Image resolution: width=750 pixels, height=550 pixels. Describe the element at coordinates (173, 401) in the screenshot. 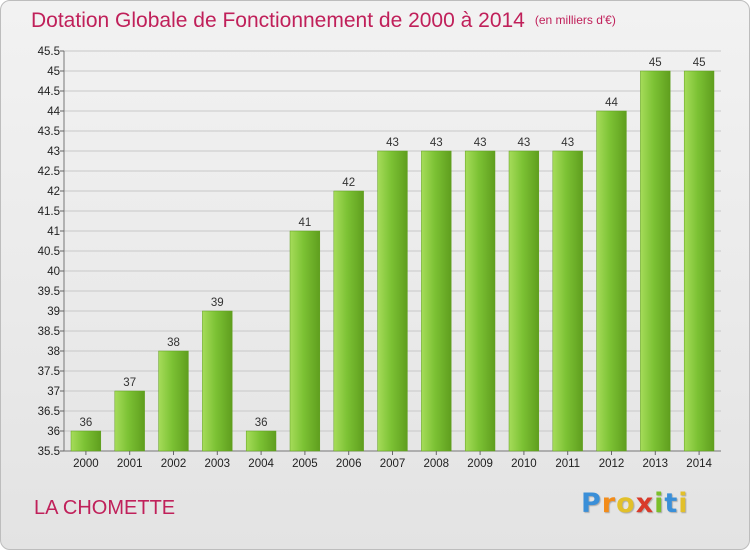

I see `bar-2002` at that location.